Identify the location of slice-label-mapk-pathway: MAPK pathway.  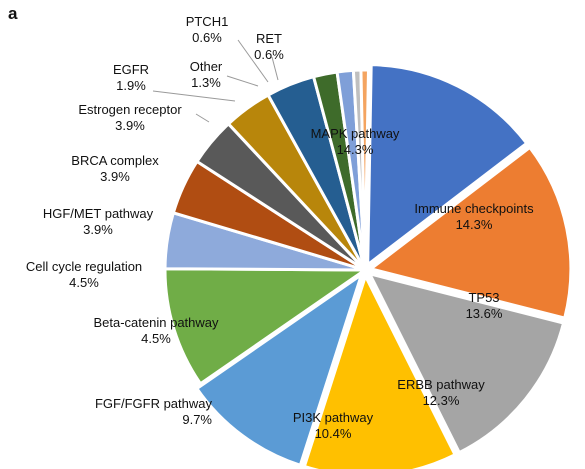
(355, 133).